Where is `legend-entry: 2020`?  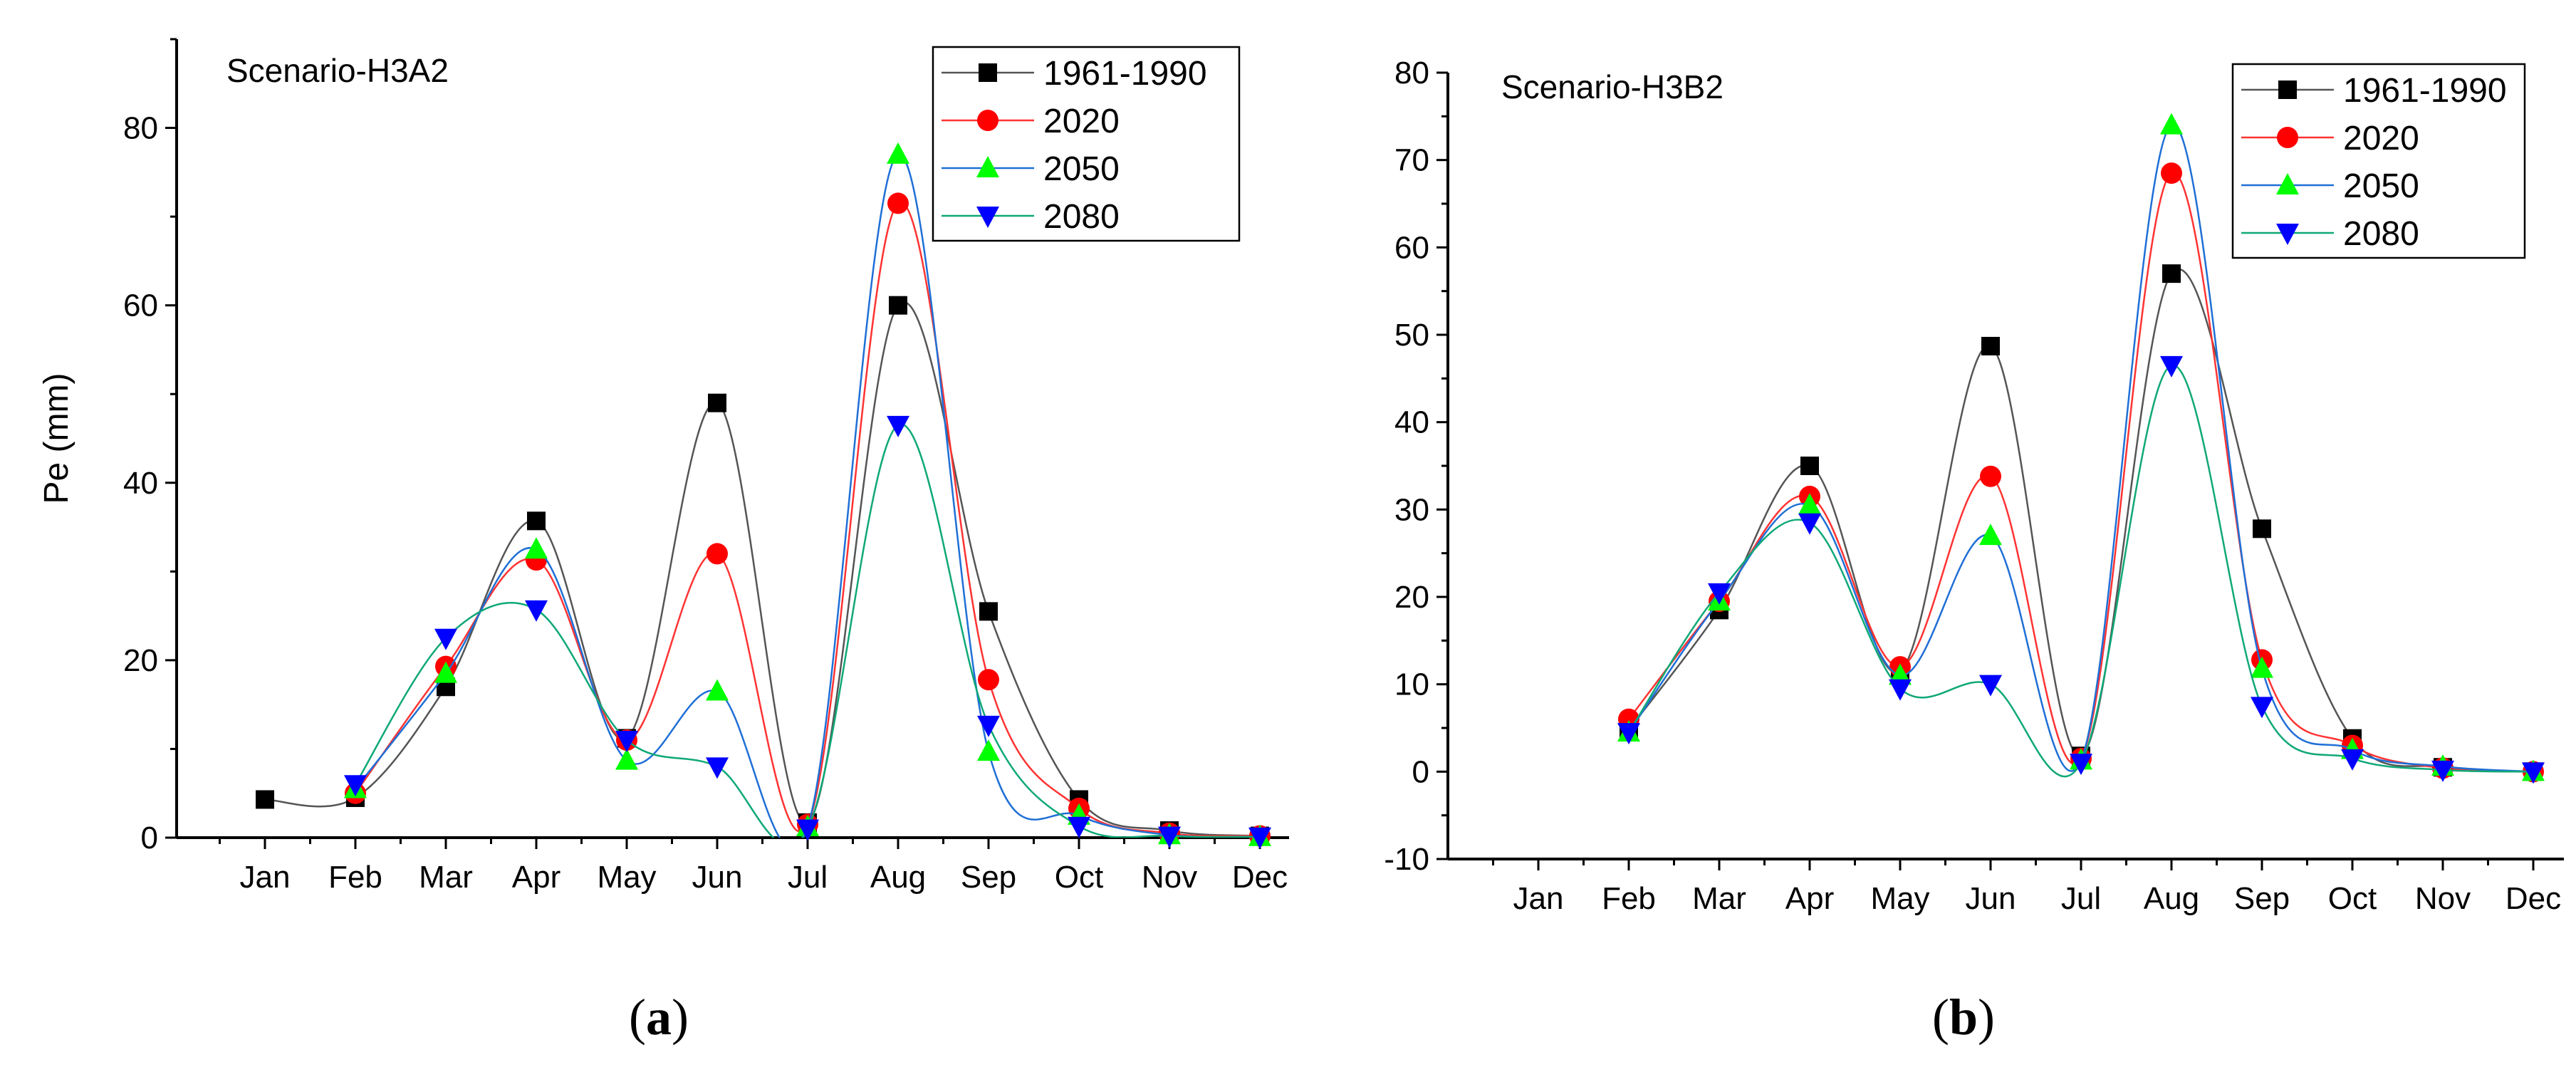 legend-entry: 2020 is located at coordinates (1031, 121).